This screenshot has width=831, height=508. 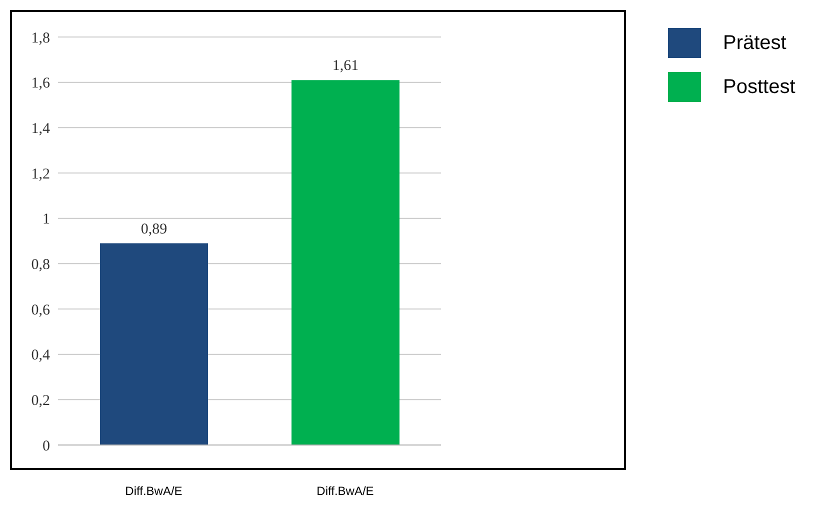 I want to click on y-tick-label: 1, so click(x=46, y=220).